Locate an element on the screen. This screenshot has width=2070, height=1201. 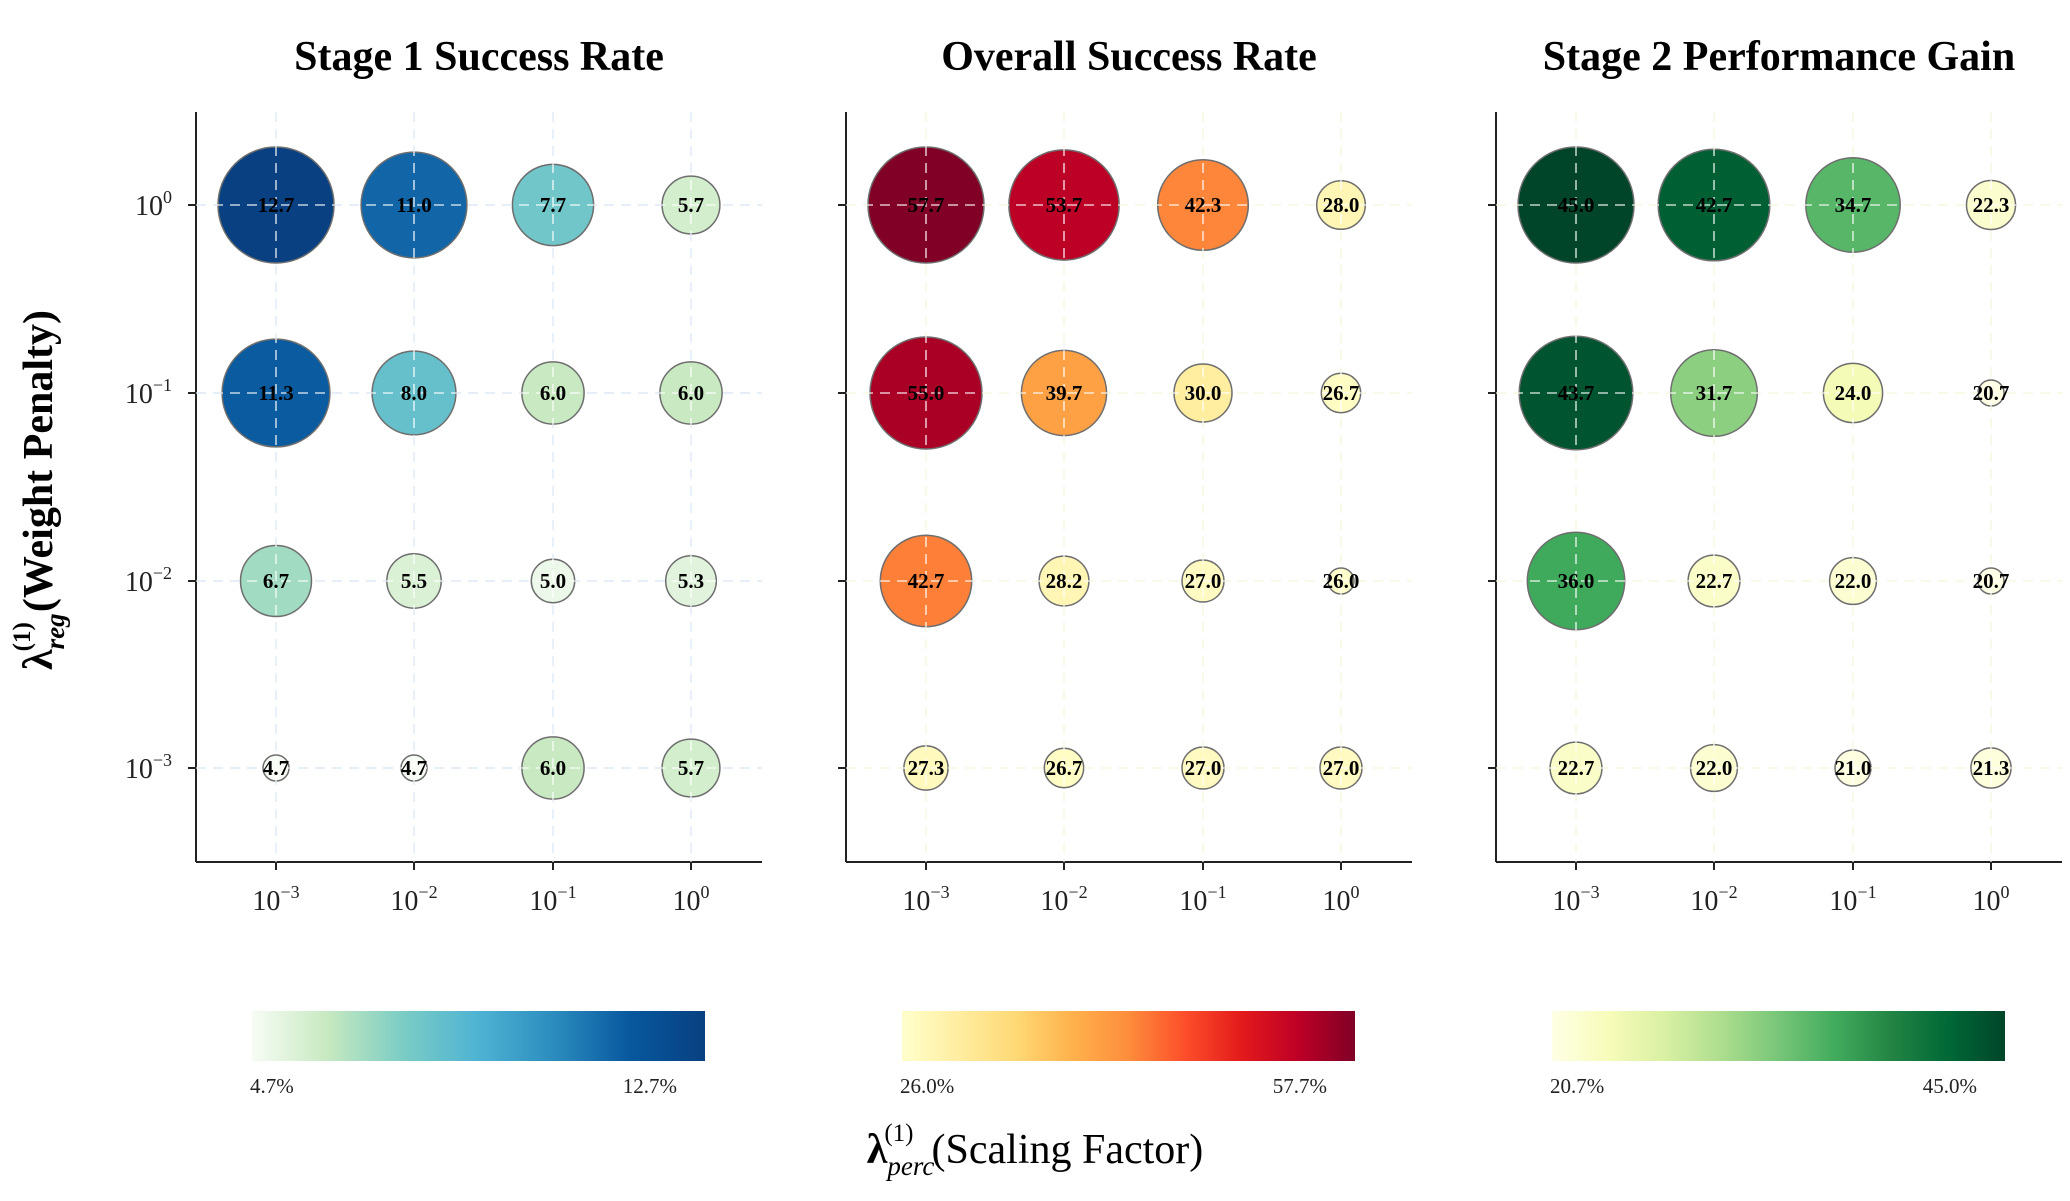
svg-text:λperc(1)(Scaling Factor): λperc (1) (Scaling Factor) is located at coordinates (1035, 1150).